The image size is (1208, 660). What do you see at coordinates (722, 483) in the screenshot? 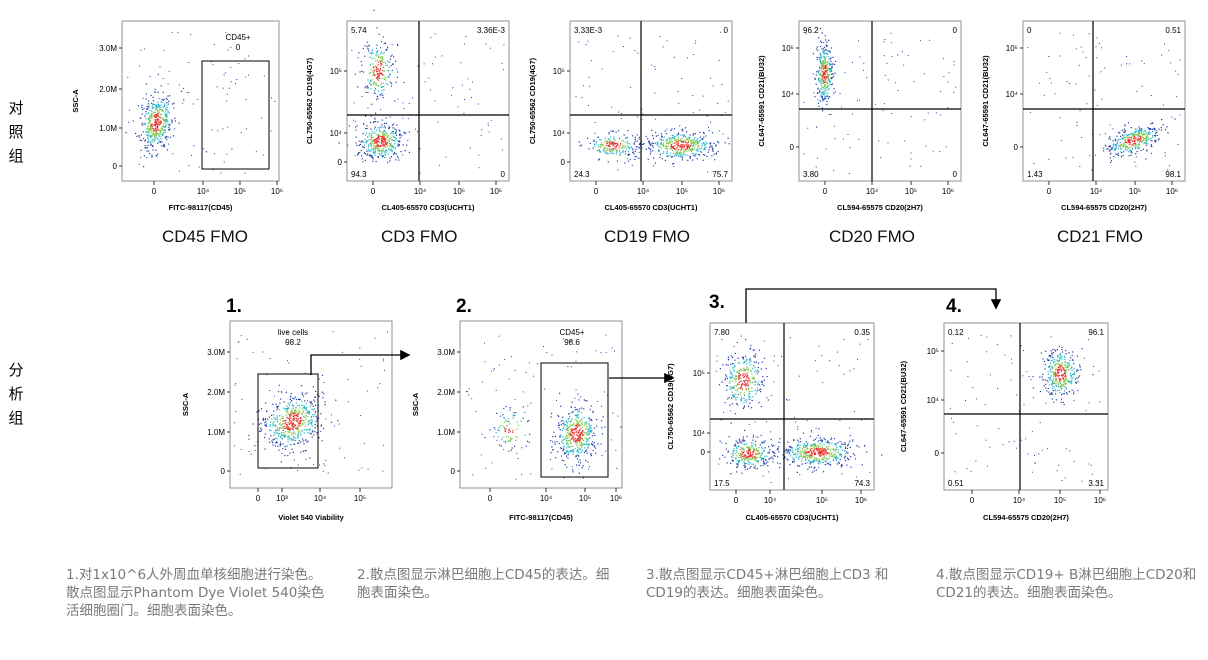
I see `quadrant-value-bottom-left: 17.5` at bounding box center [722, 483].